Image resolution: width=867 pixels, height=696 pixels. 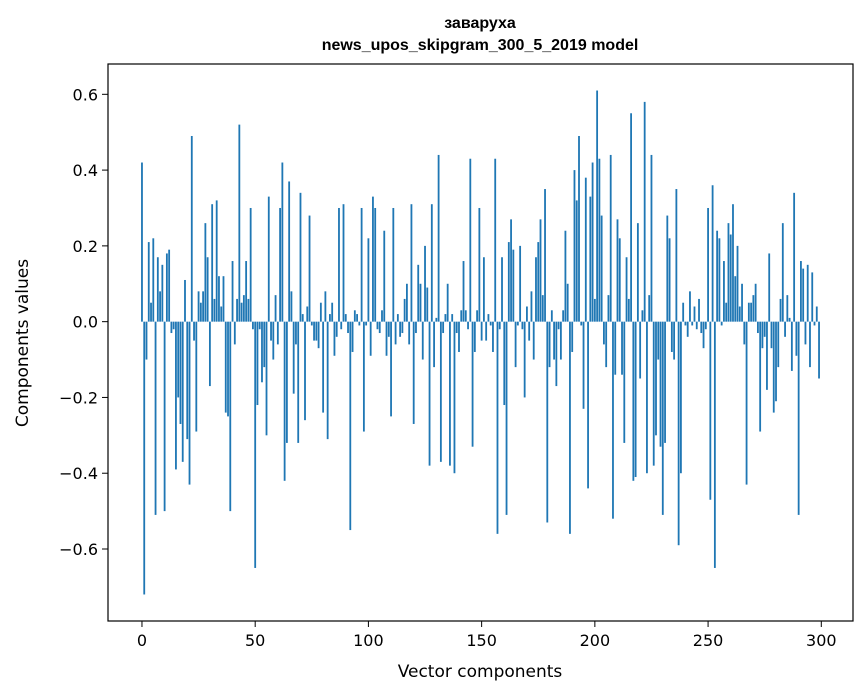 What do you see at coordinates (480, 672) in the screenshot?
I see `x-axis-label: Vector components` at bounding box center [480, 672].